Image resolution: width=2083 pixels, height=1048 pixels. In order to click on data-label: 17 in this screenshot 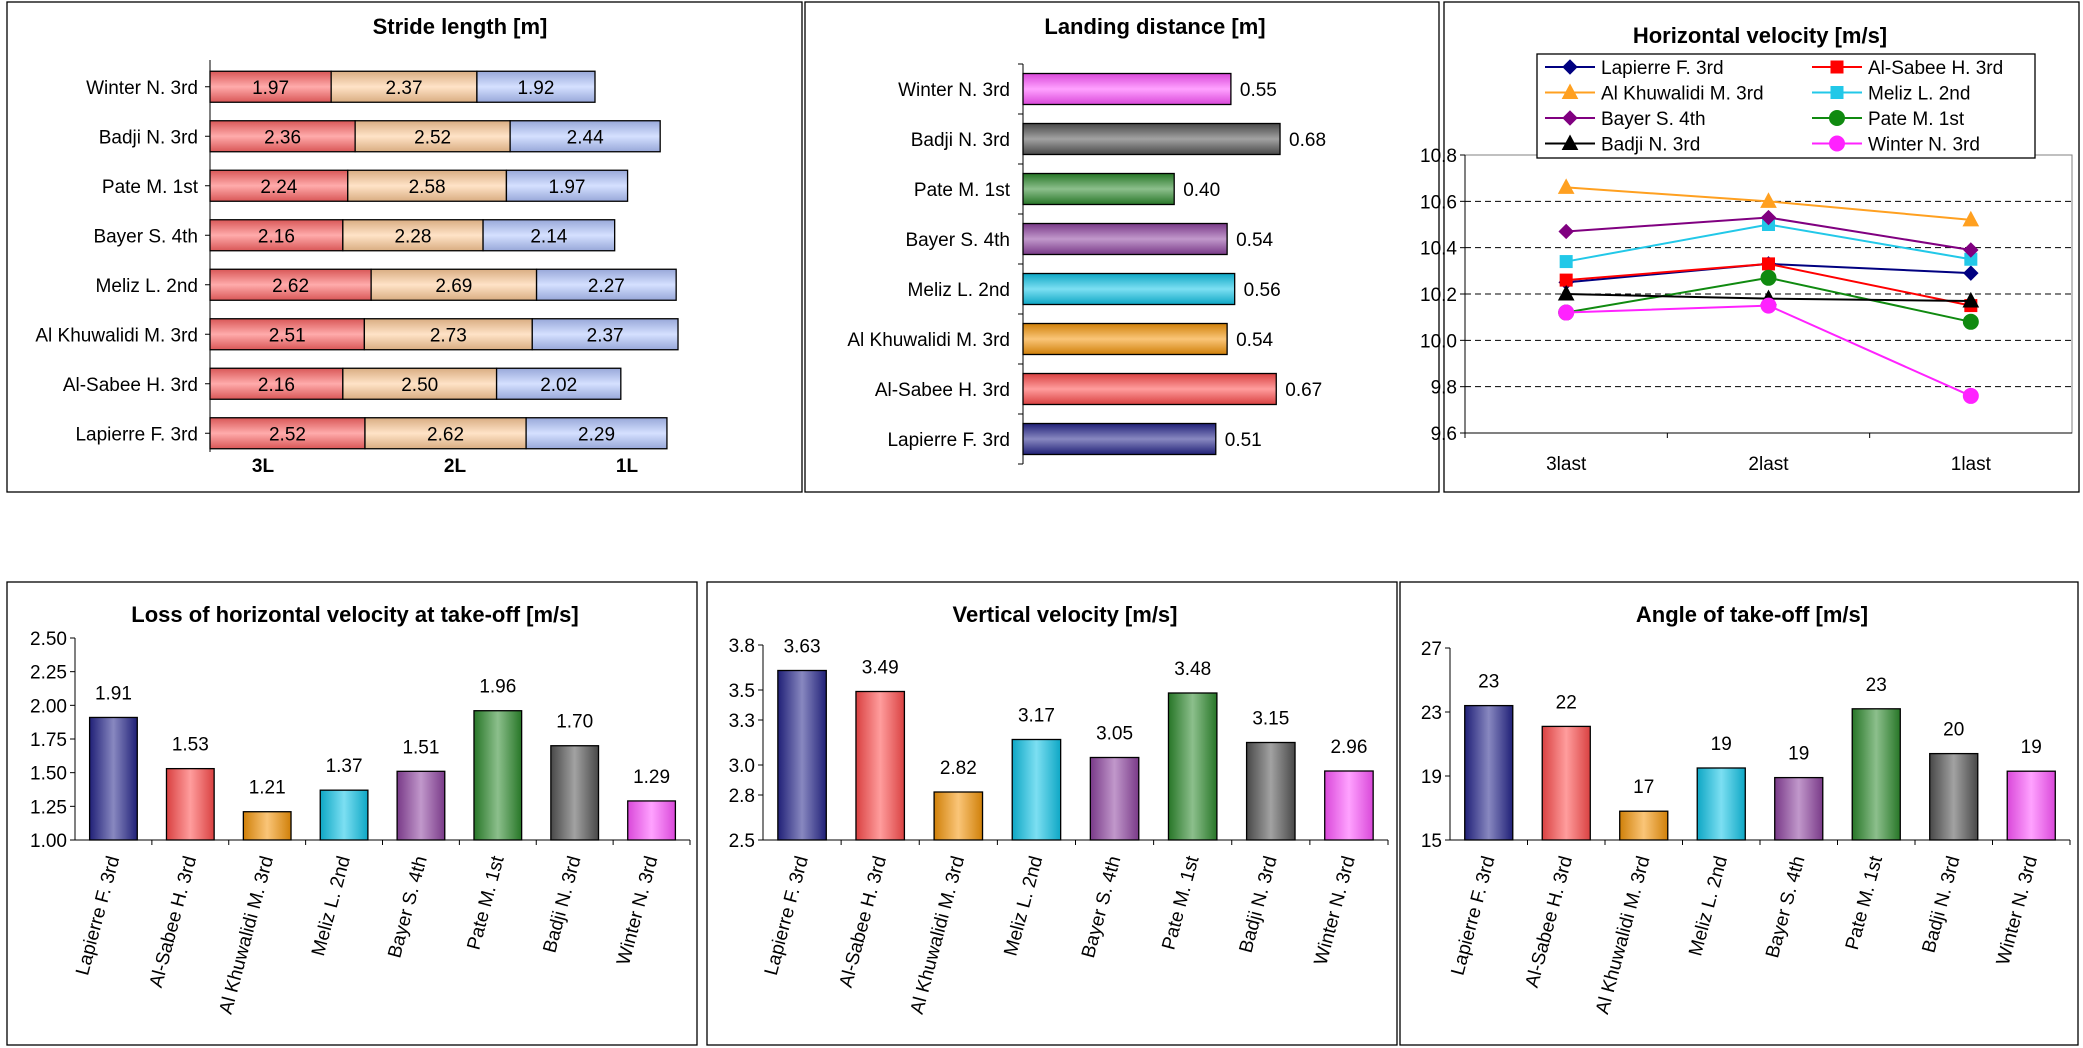, I will do `click(1643, 787)`.